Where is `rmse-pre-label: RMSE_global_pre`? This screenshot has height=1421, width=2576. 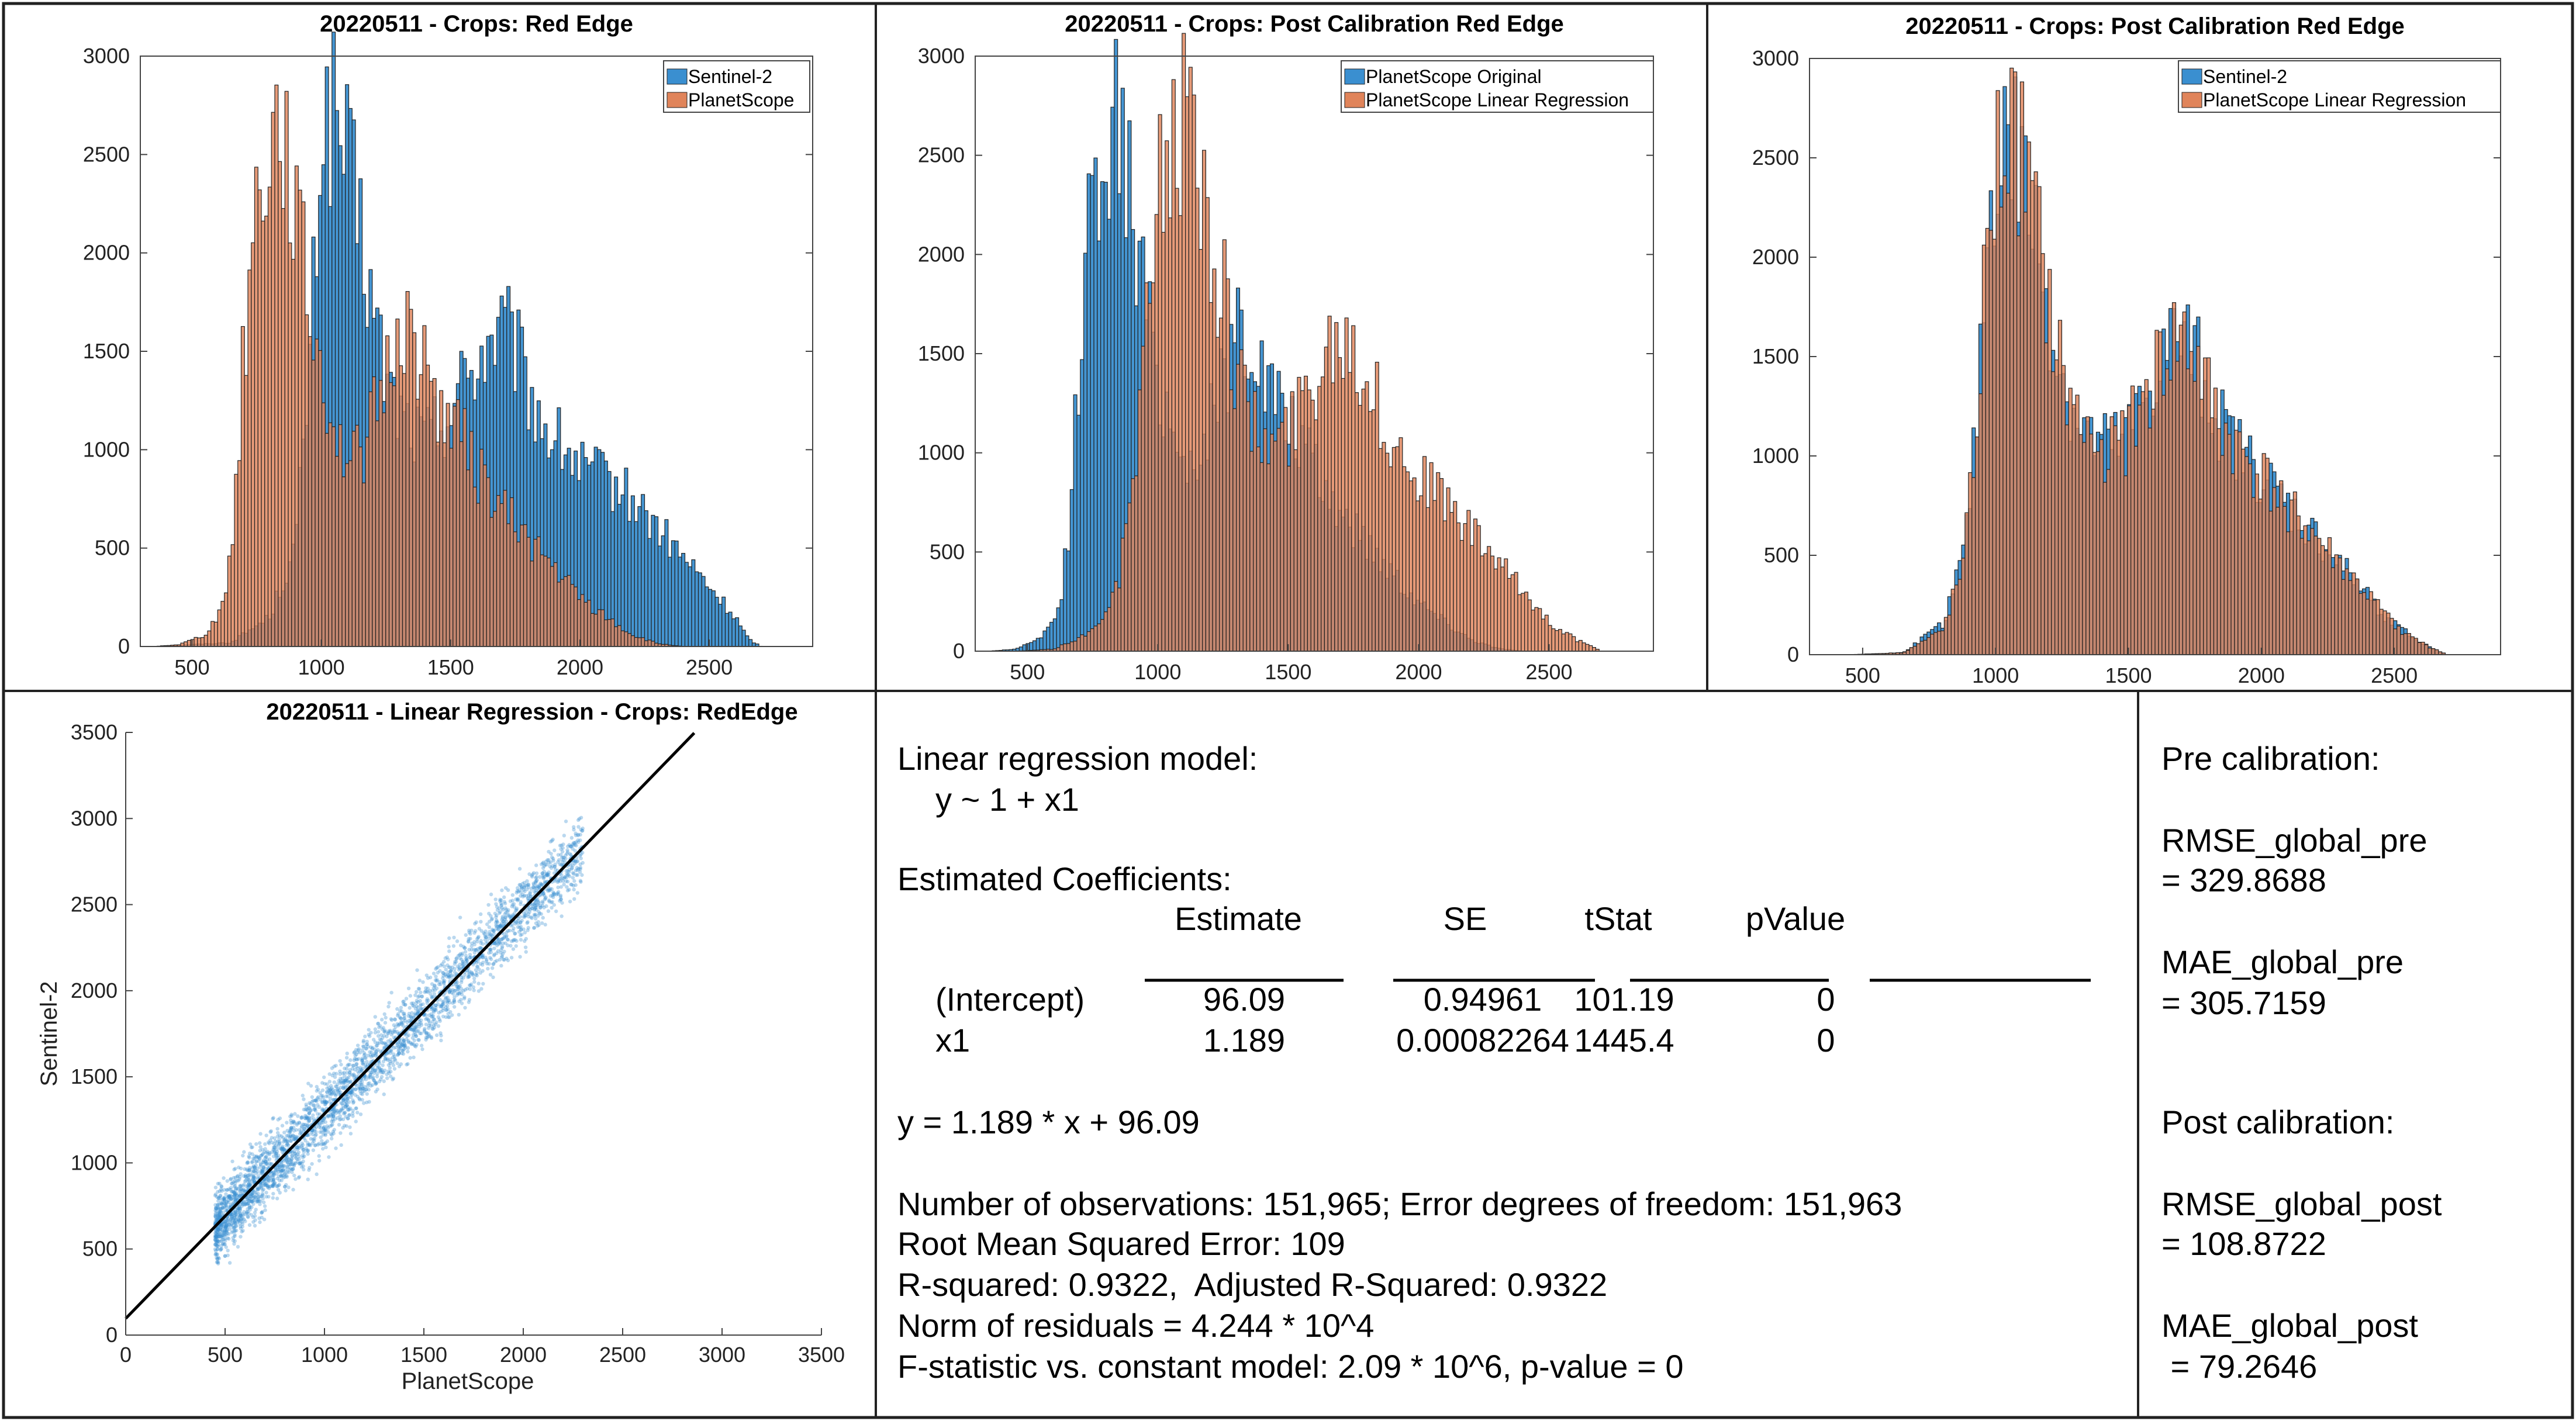
rmse-pre-label: RMSE_global_pre is located at coordinates (2294, 840).